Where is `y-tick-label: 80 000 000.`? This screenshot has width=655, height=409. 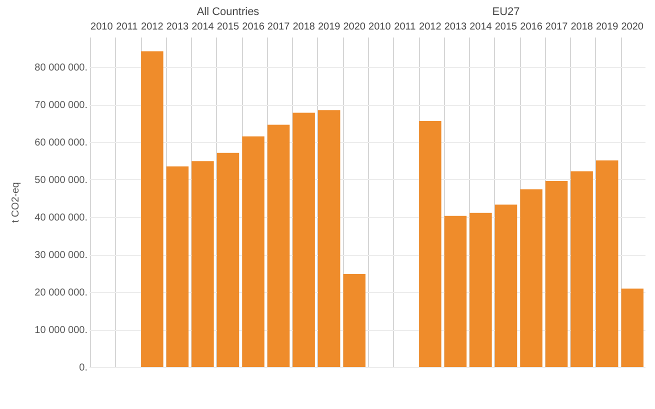 y-tick-label: 80 000 000. is located at coordinates (61, 68).